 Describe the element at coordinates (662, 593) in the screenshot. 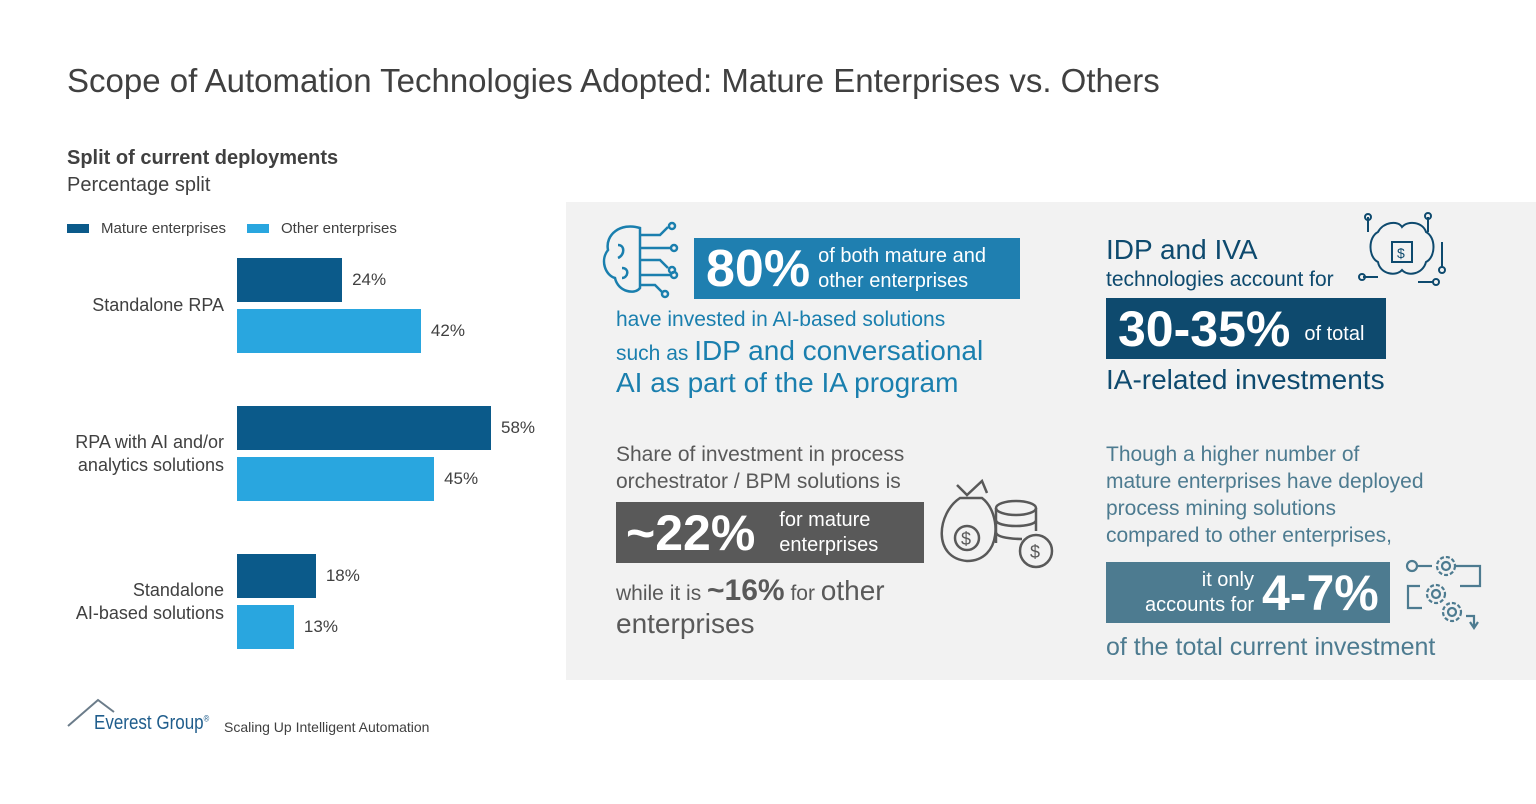

I see `callout-text: while it is` at that location.